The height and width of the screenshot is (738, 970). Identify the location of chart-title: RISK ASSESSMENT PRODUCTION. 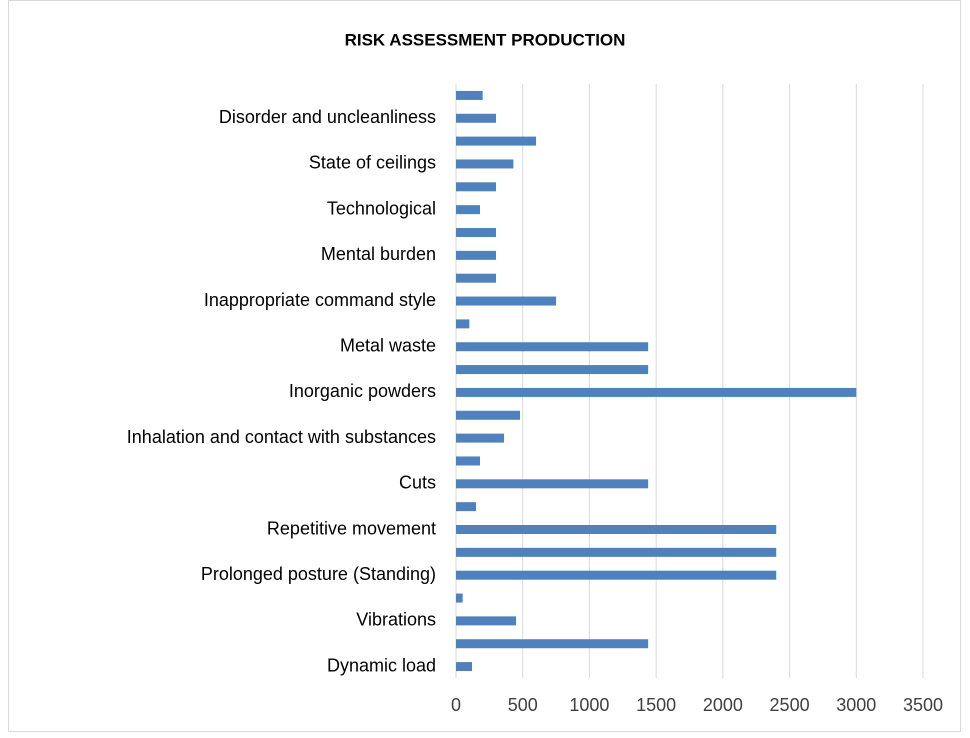
(485, 39).